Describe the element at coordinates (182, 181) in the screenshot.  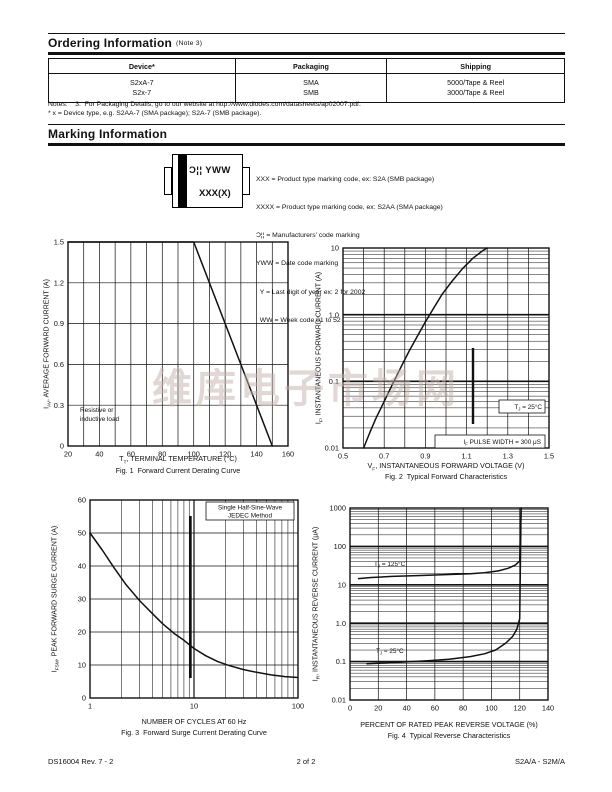
I see `cathode-band` at that location.